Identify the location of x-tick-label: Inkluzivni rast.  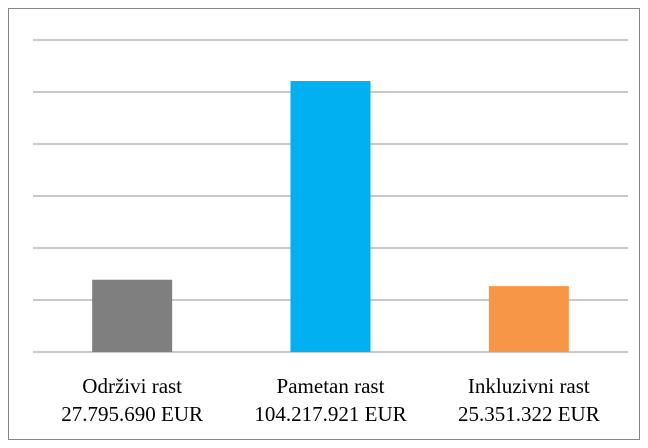
(529, 386).